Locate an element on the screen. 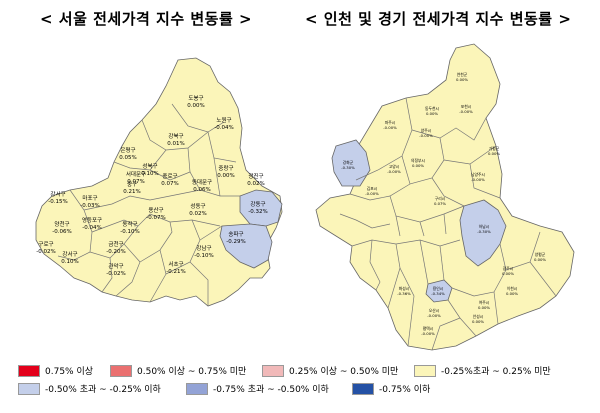  legend-item: -0.50% 초과 ~ -0.25% 이하 is located at coordinates (89, 388).